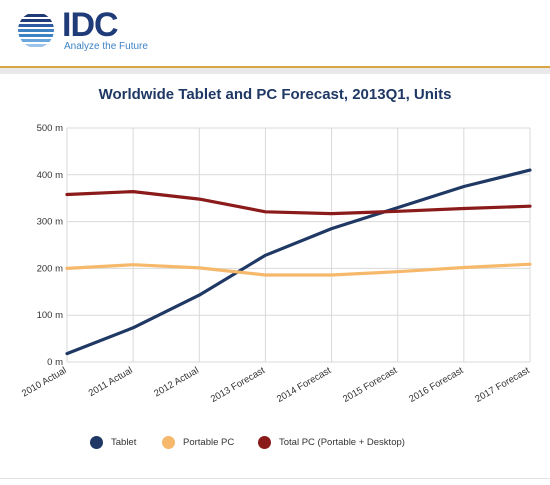 The height and width of the screenshot is (485, 550). I want to click on series-line-total-pc-portable-desktop, so click(298, 202).